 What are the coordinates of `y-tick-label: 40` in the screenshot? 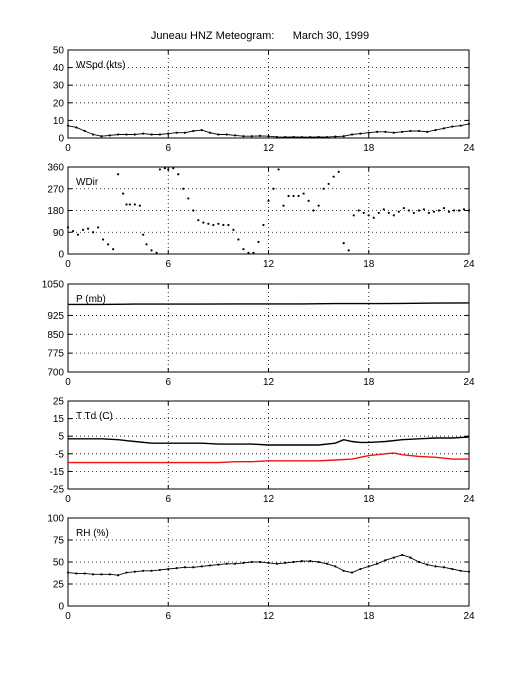 It's located at (59, 68).